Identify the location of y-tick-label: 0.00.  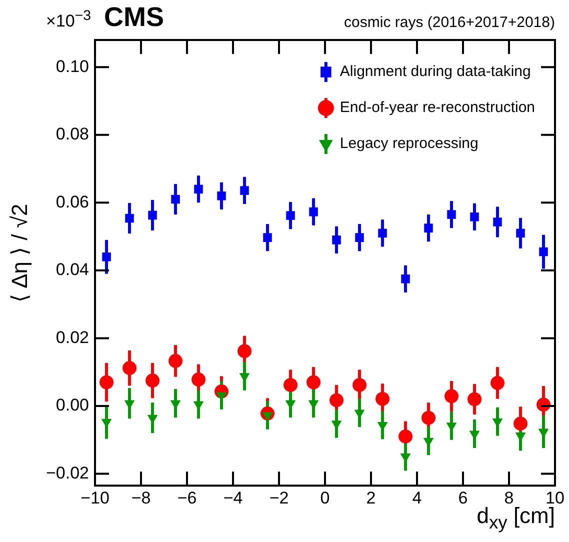
(73, 405).